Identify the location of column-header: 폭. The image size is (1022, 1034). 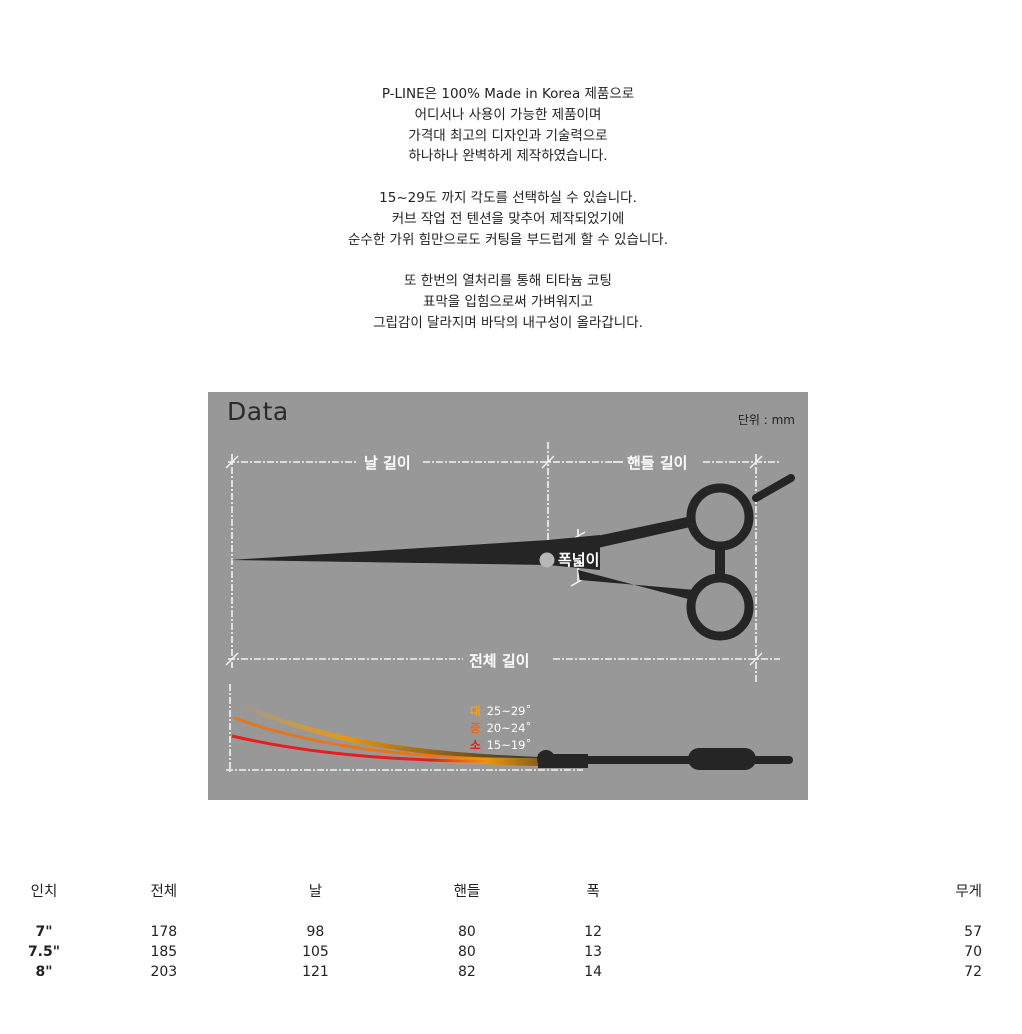
(593, 891).